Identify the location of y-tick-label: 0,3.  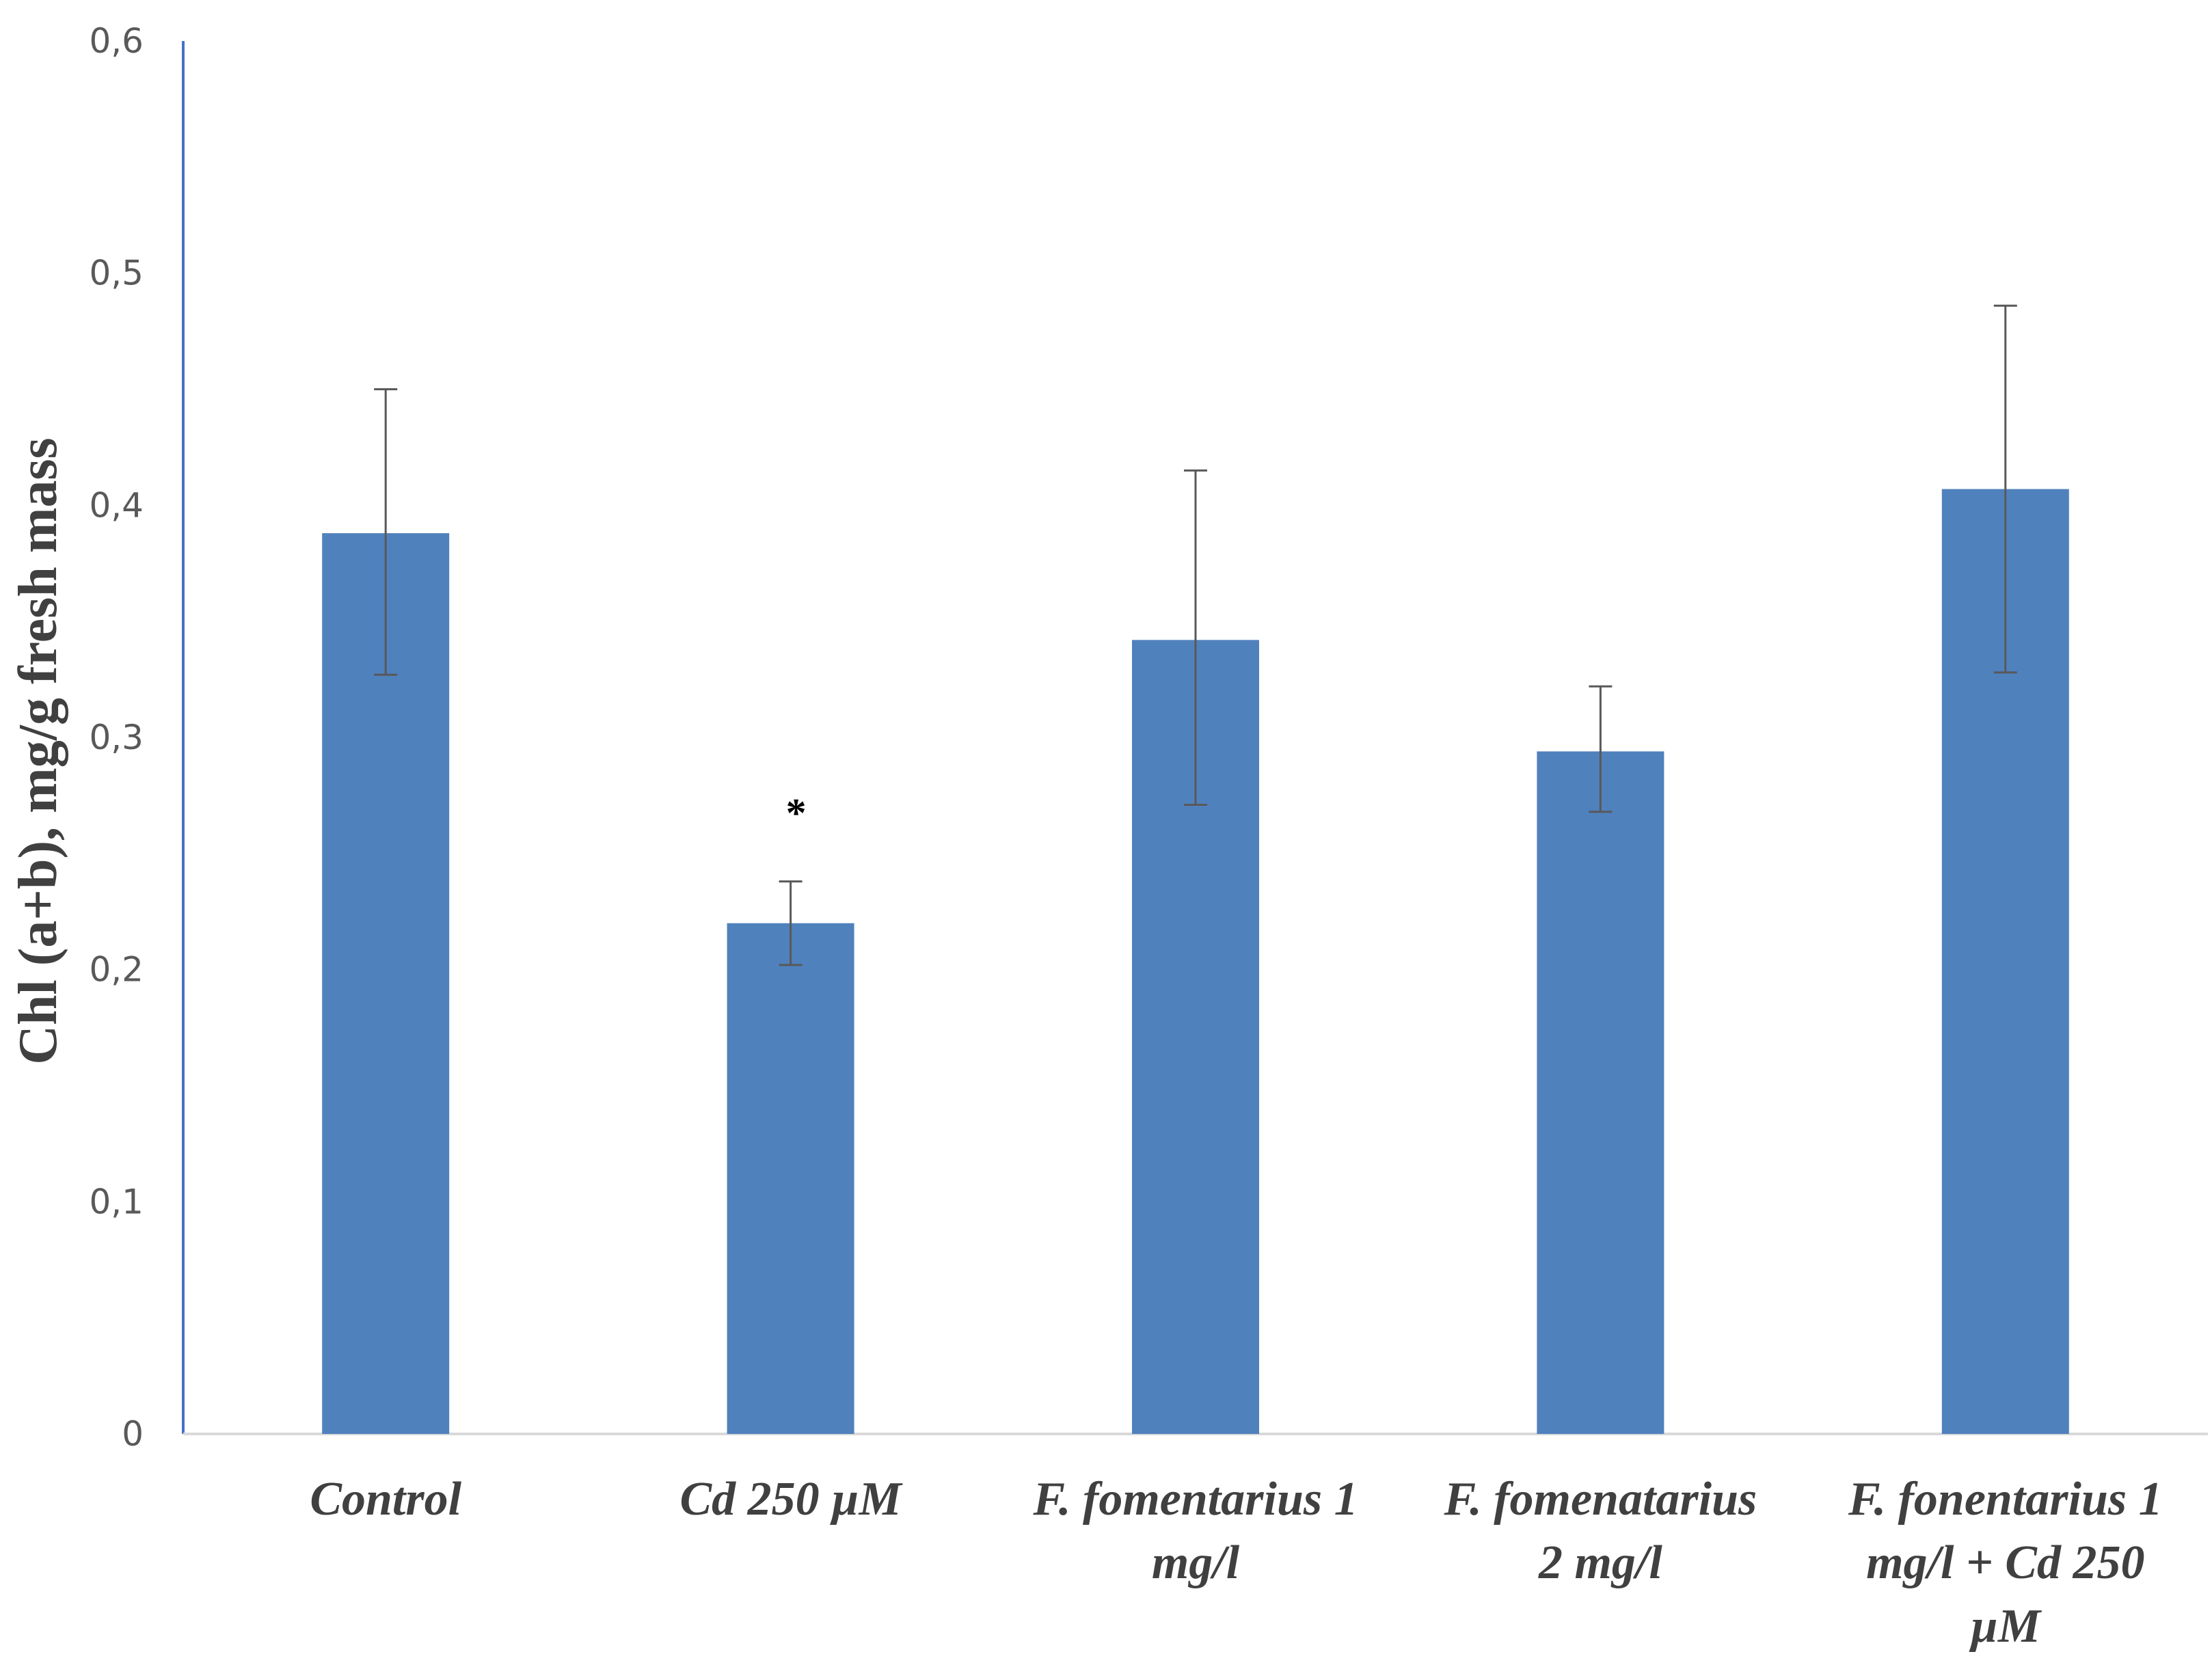
(116, 737).